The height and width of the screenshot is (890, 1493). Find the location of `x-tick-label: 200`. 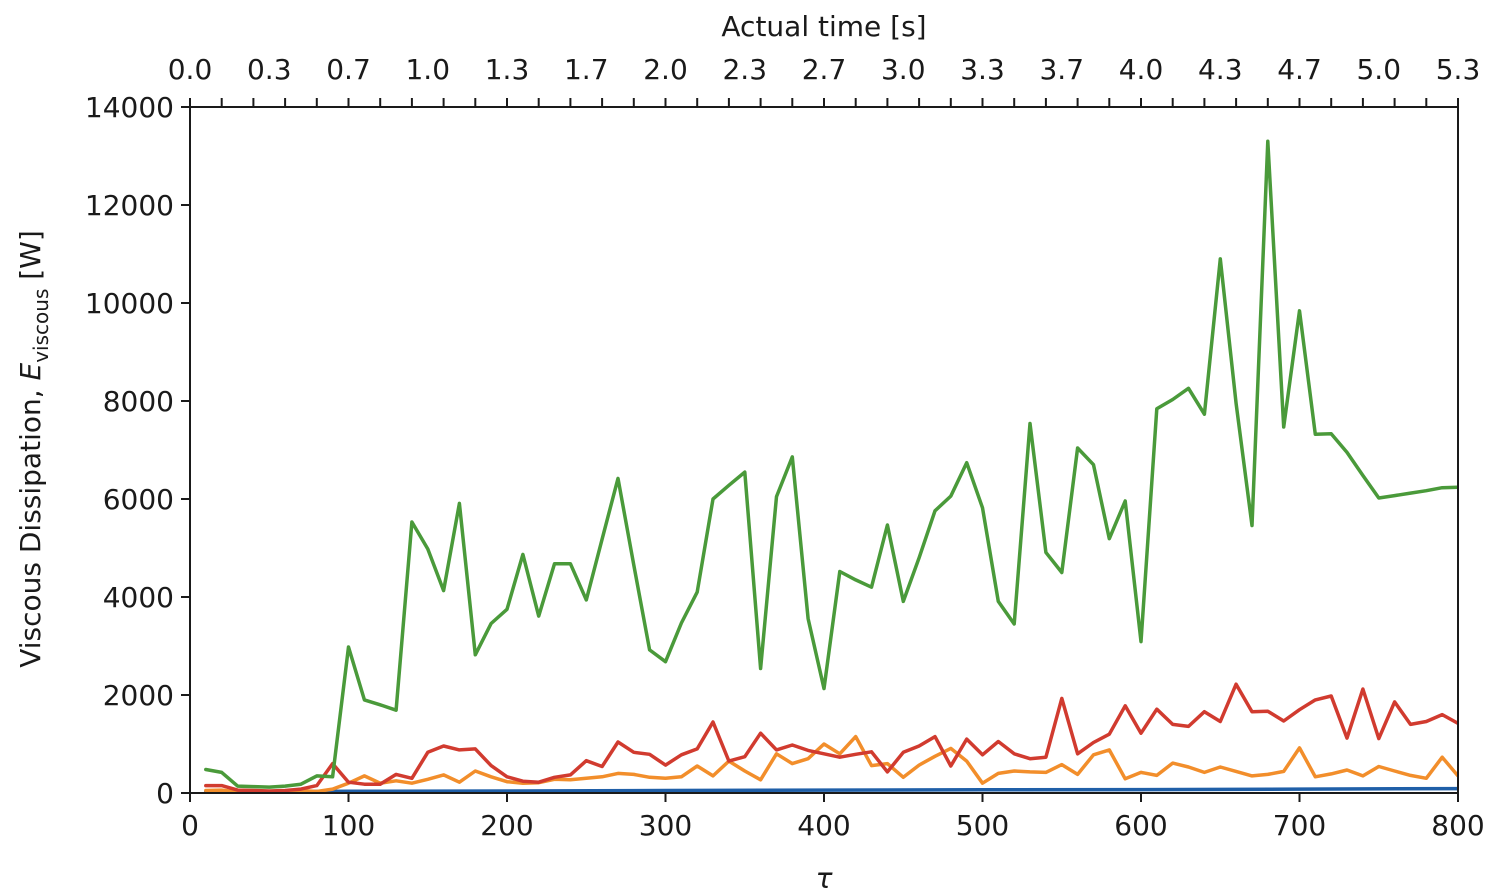

x-tick-label: 200 is located at coordinates (506, 825).